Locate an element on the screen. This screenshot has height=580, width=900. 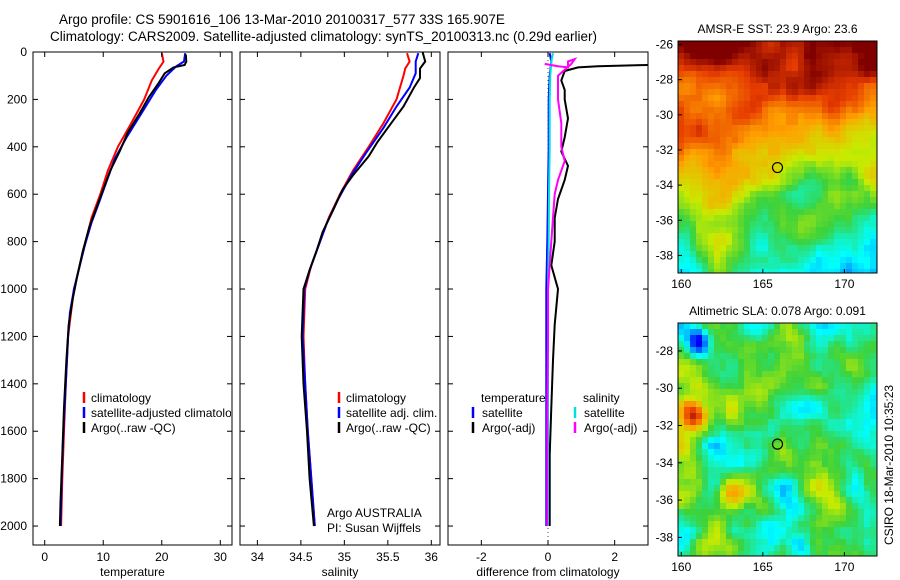
altimetric-sla-map-xtick-label-2: 170 is located at coordinates (844, 567).